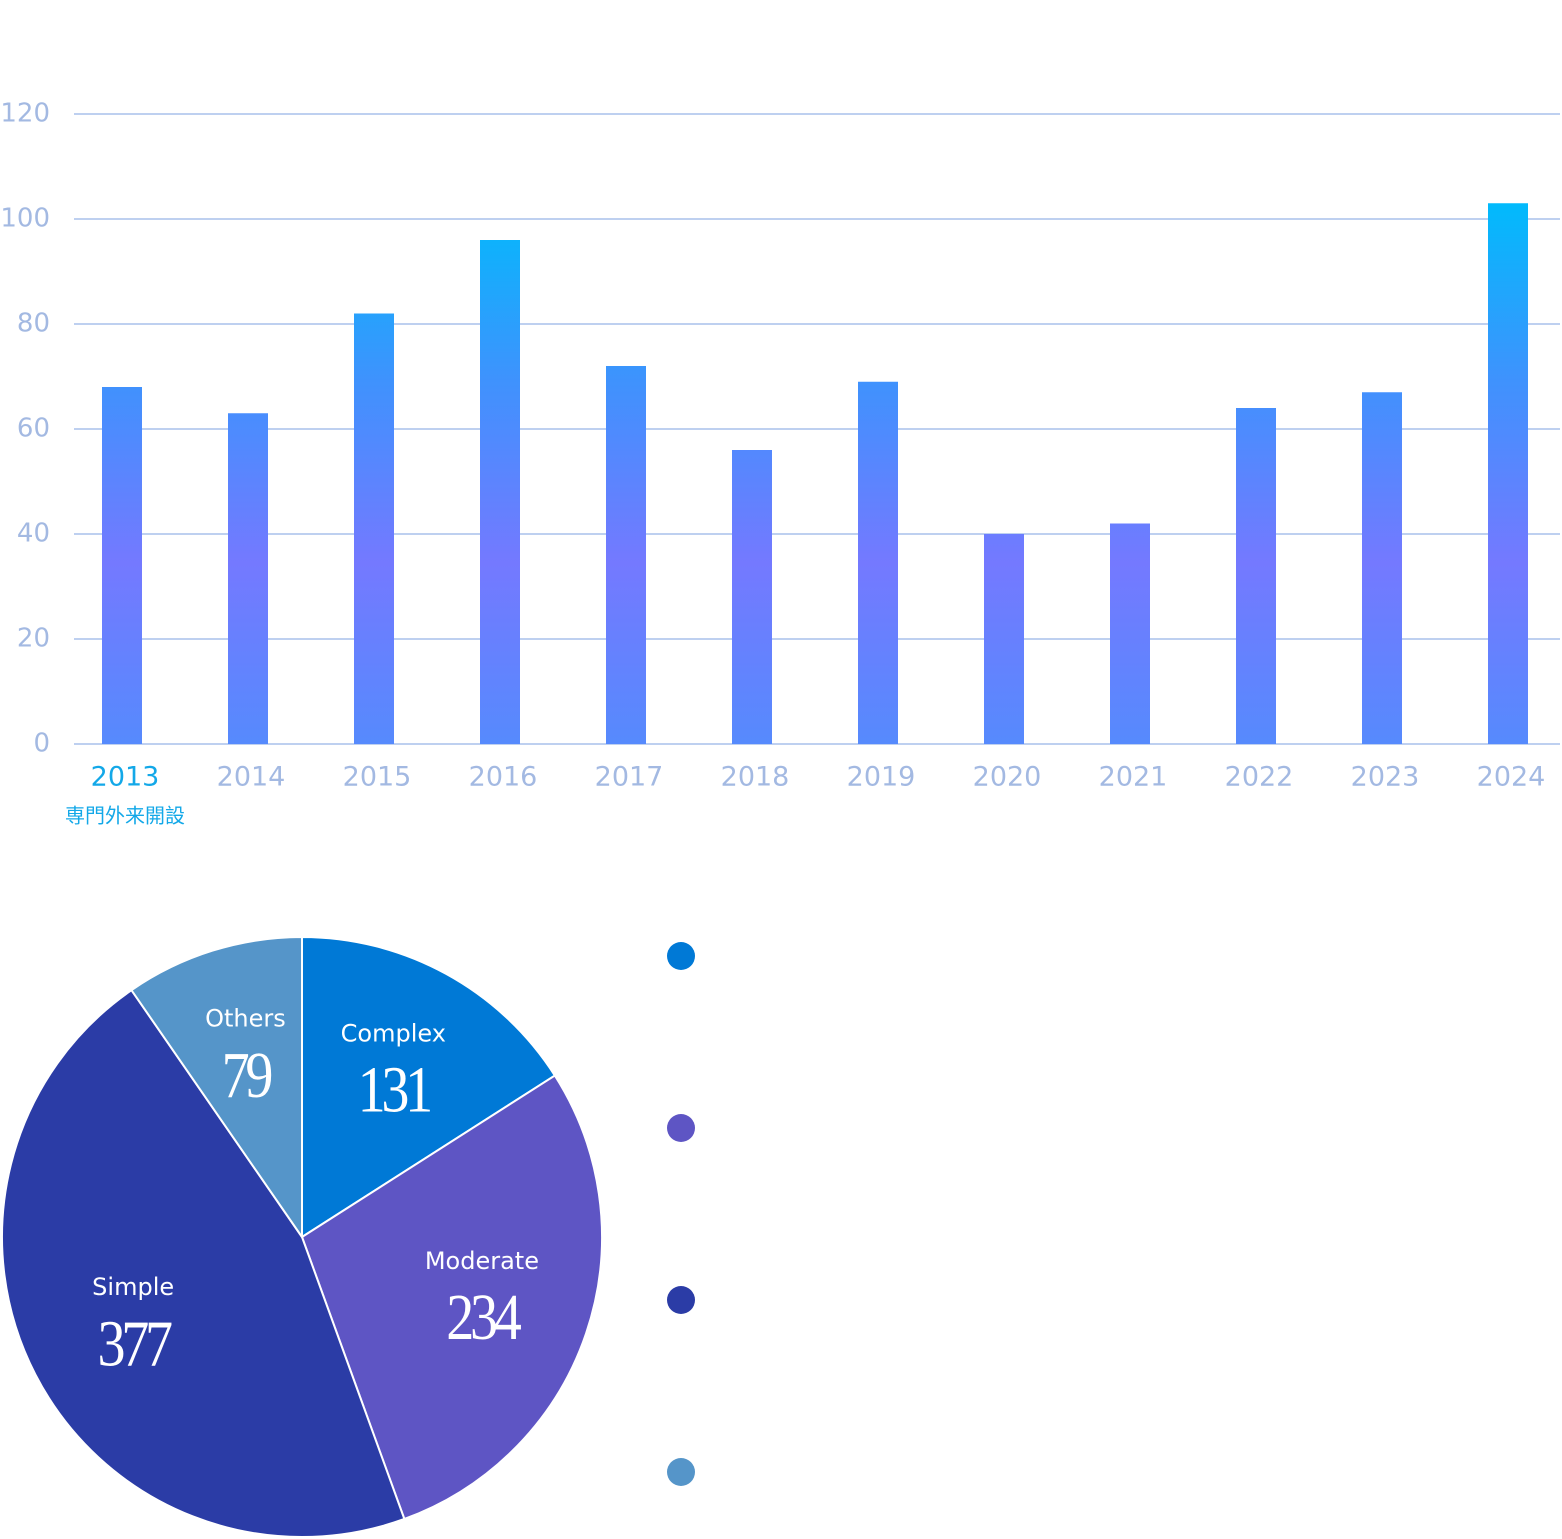  I want to click on slice-value: 131, so click(394, 1089).